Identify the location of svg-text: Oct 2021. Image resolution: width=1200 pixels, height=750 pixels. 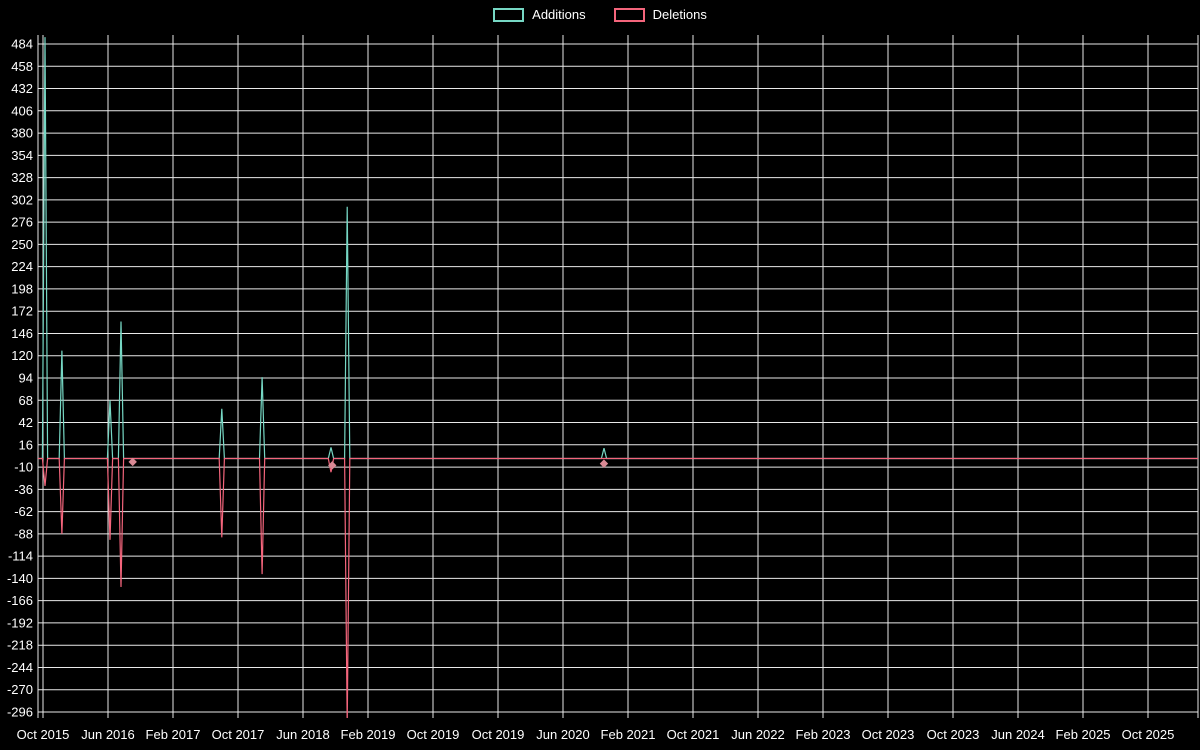
(693, 734).